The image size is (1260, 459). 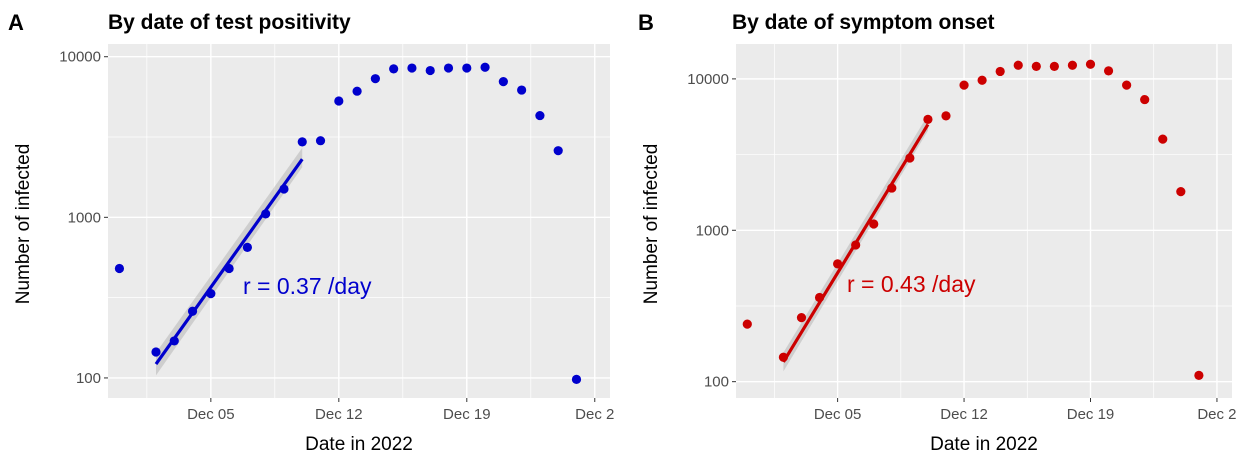 I want to click on panel-a-x-tick-label-1: Dec 12, so click(x=339, y=414).